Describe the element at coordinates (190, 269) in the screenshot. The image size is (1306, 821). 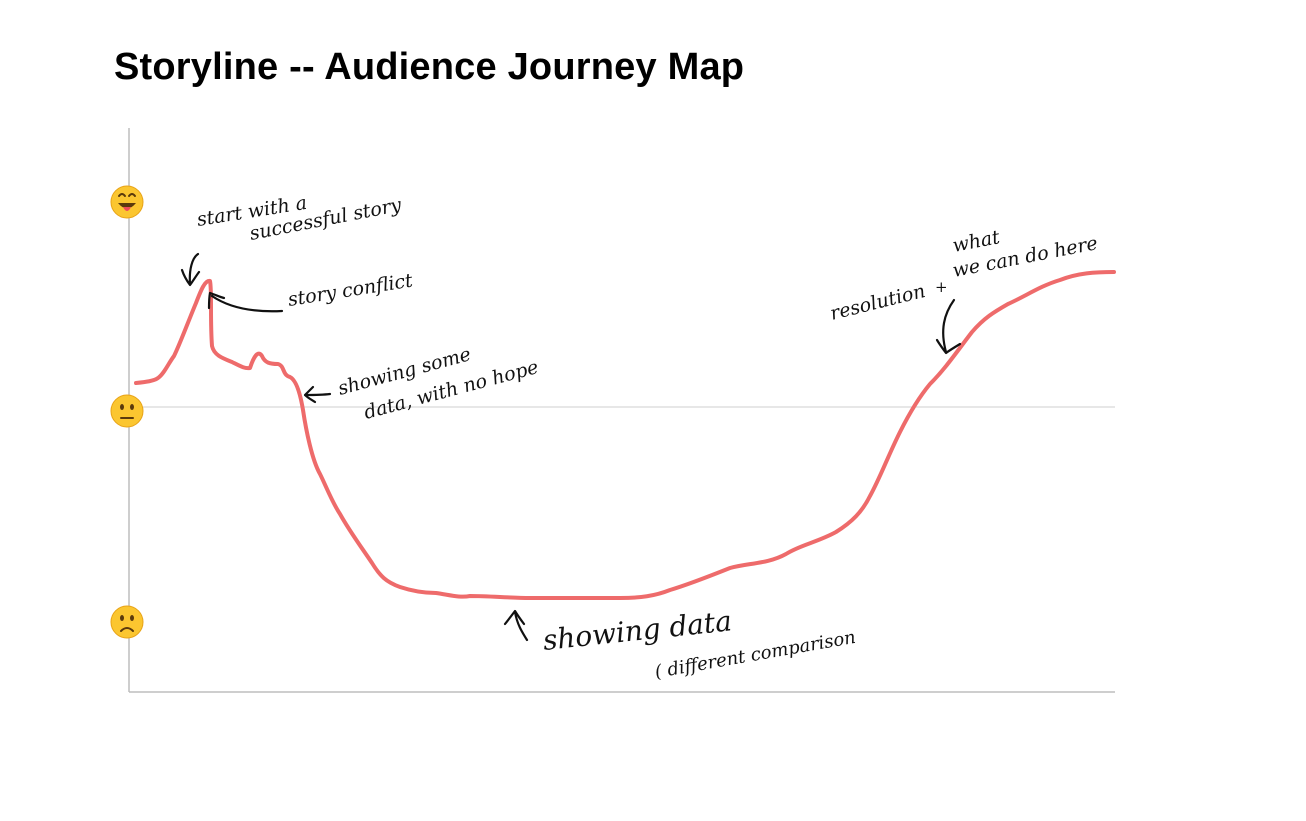
I see `arrow-down-to-peak-icon` at that location.